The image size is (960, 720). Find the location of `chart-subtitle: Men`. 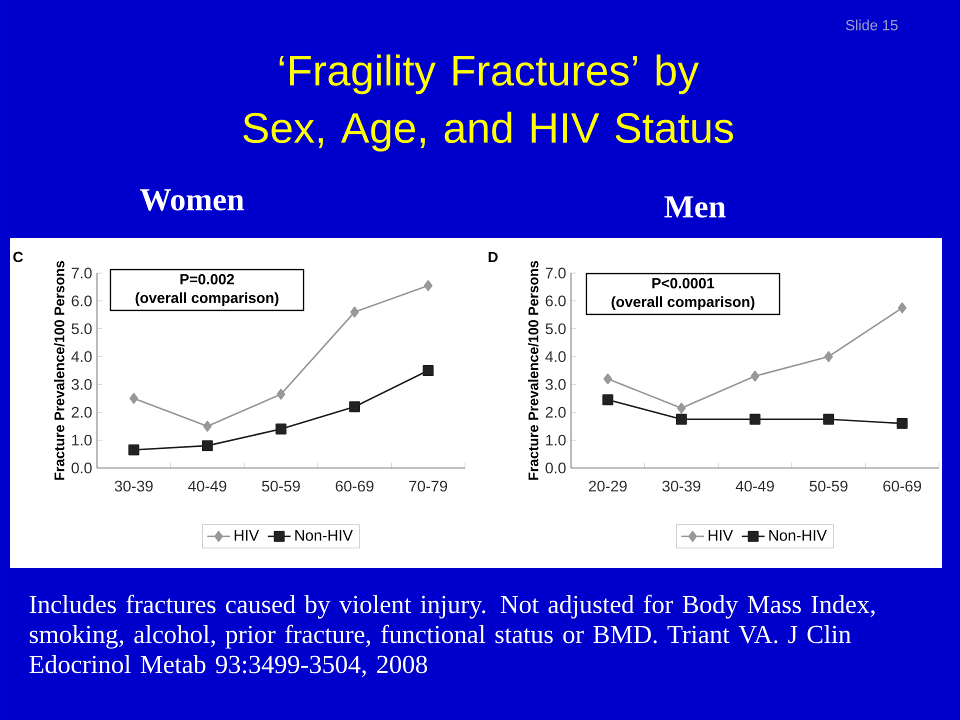

chart-subtitle: Men is located at coordinates (695, 207).